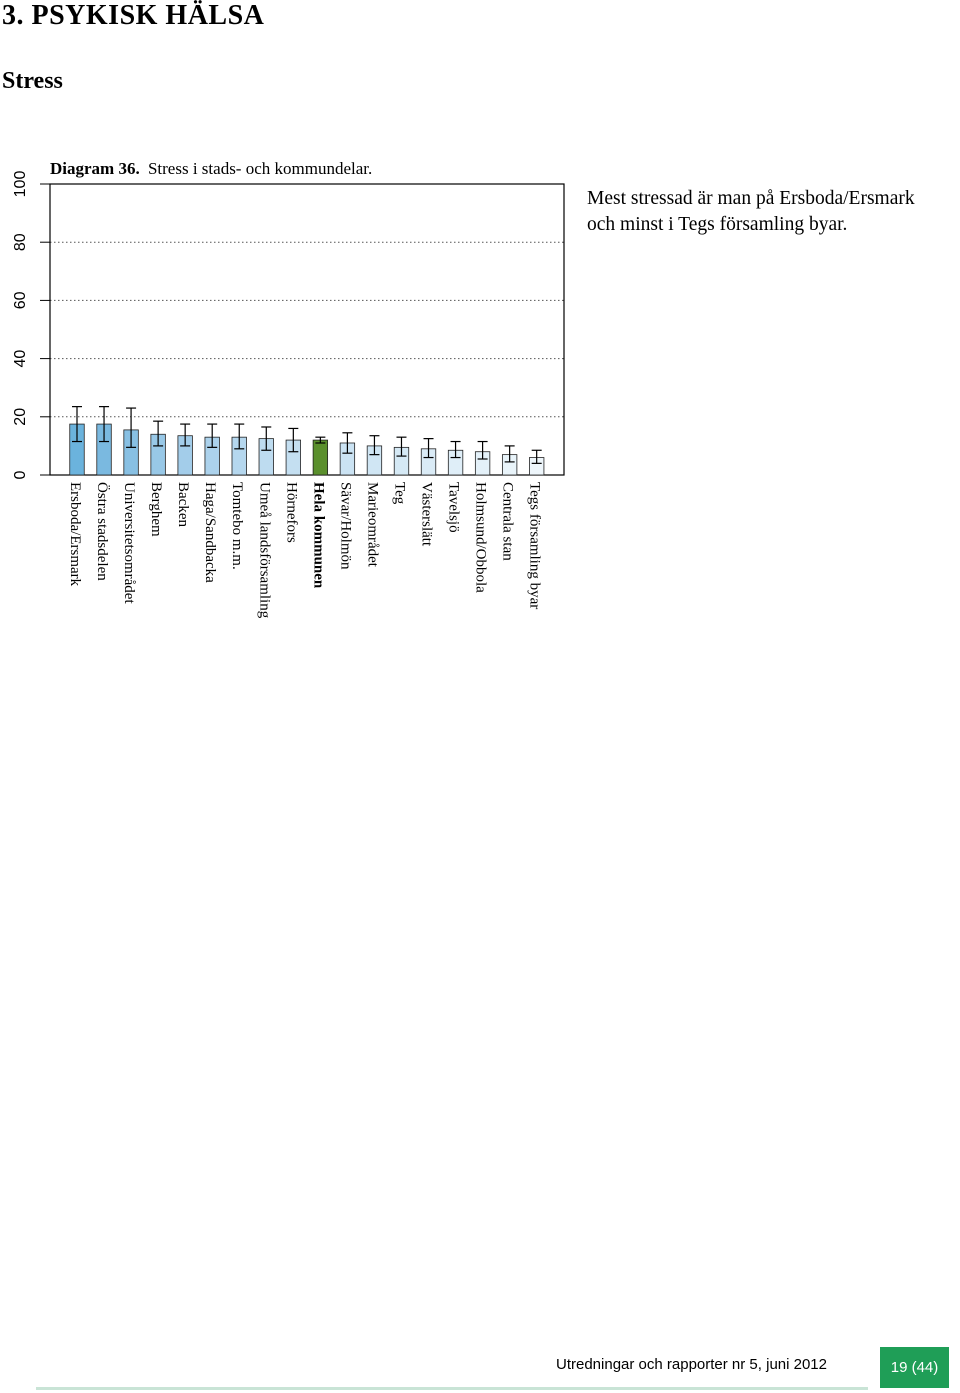 The width and height of the screenshot is (960, 1393). What do you see at coordinates (31, 325) in the screenshot?
I see `y-axis-ticks: 0 20 40 60 80 100` at bounding box center [31, 325].